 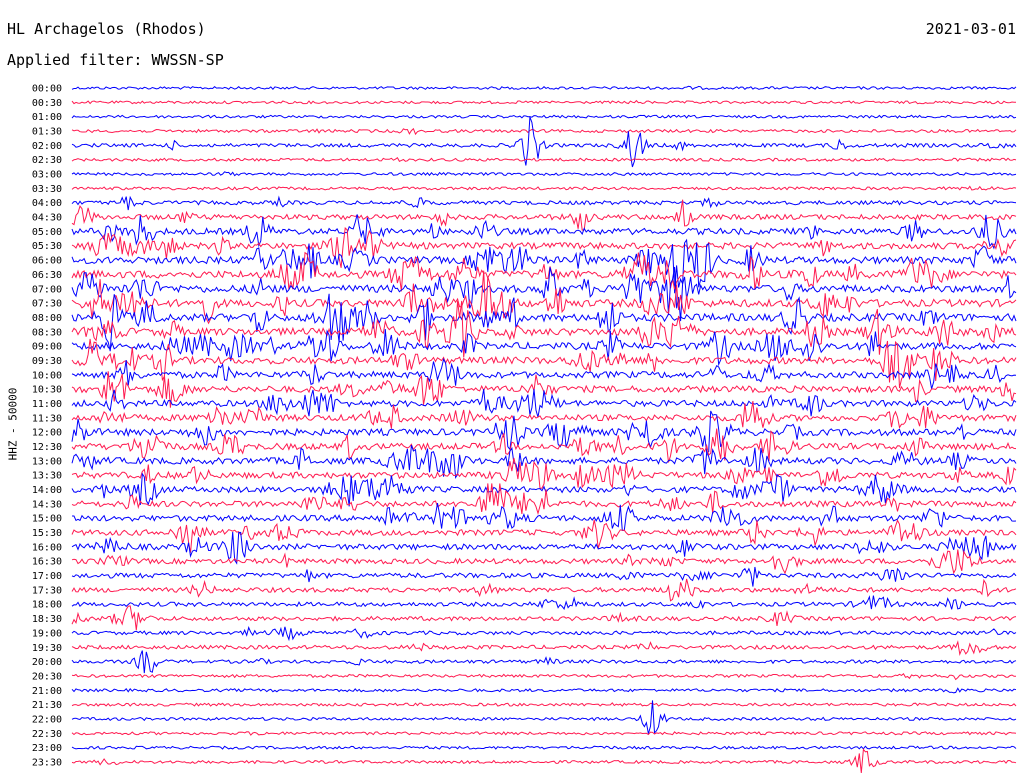 I want to click on tick-label-37: 18:30, so click(x=47, y=619).